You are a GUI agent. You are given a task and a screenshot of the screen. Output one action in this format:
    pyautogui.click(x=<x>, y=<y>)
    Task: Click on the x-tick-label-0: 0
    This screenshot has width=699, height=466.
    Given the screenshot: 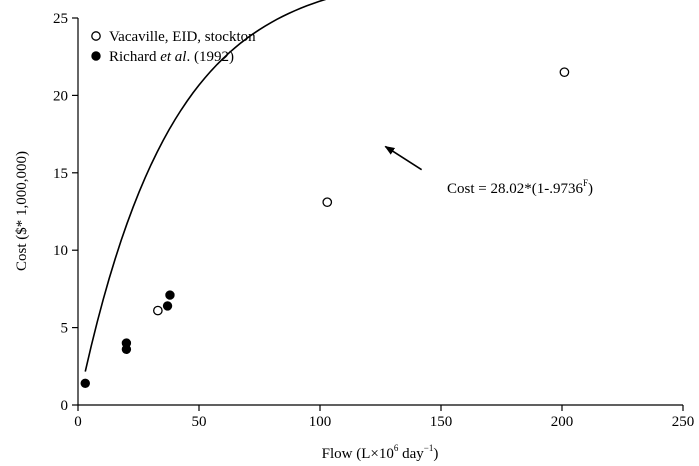 What is the action you would take?
    pyautogui.click(x=78, y=422)
    